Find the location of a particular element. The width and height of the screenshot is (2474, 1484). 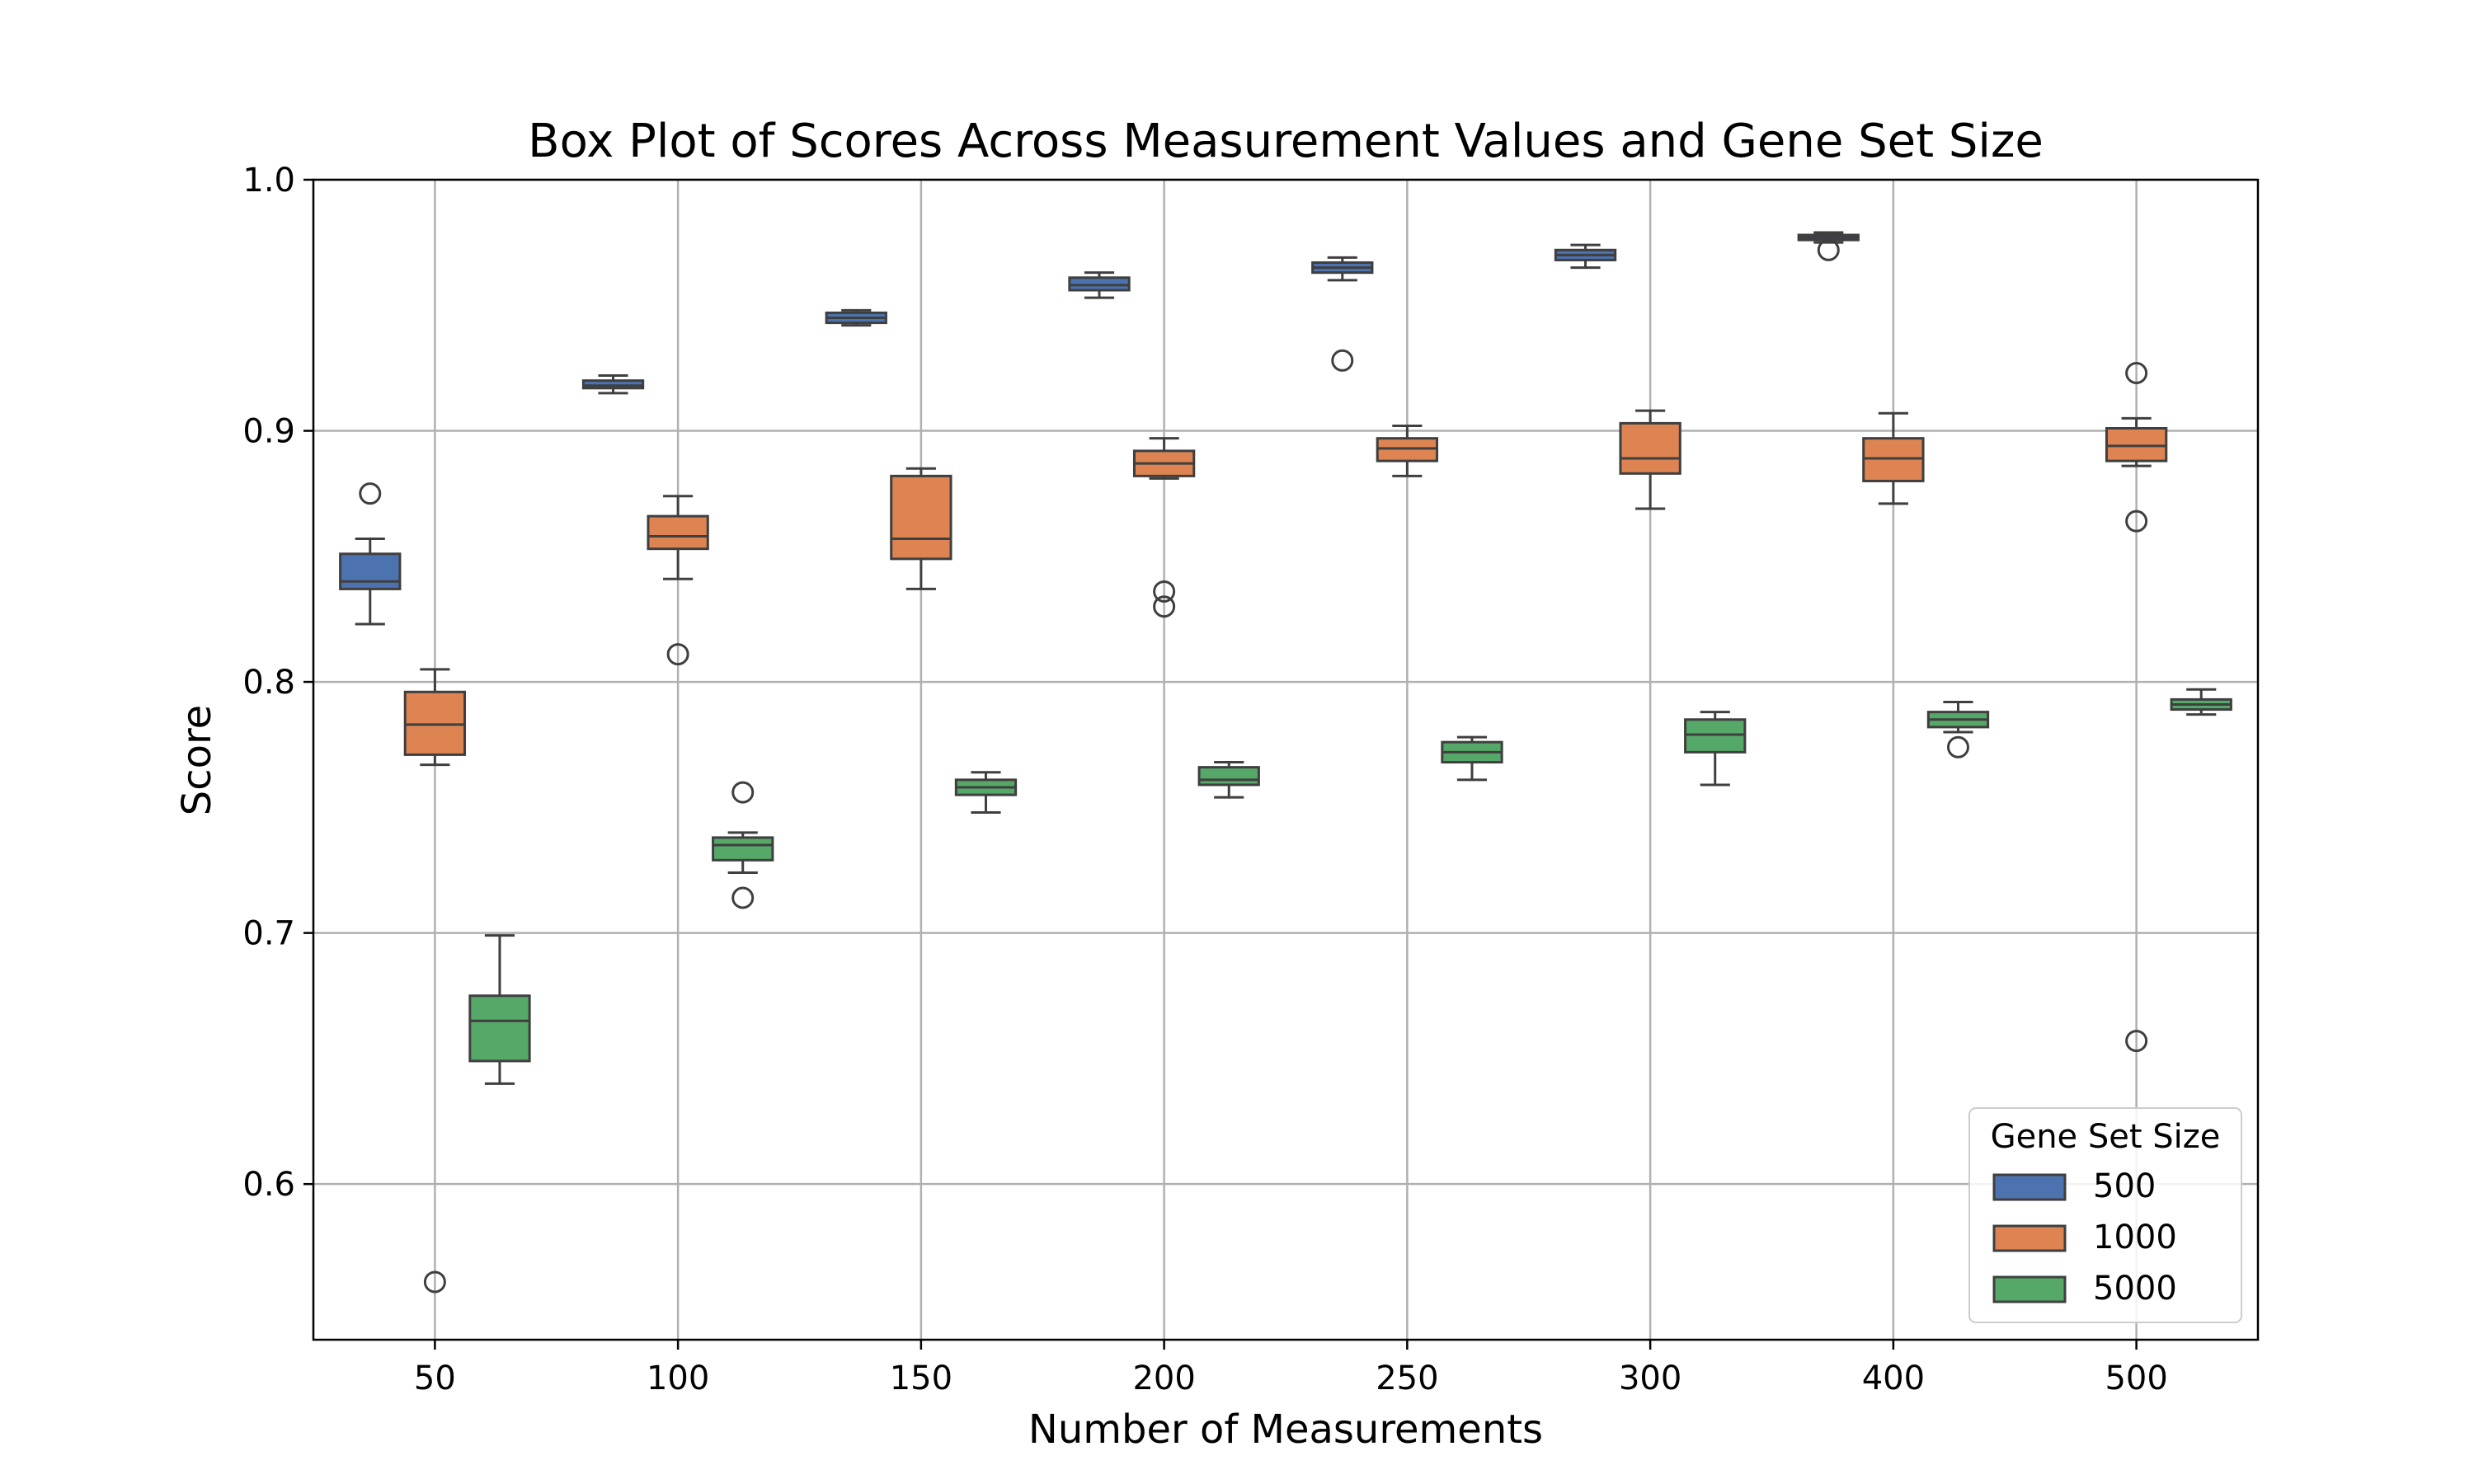

legend-item-5000: 5000 is located at coordinates (2084, 1289).